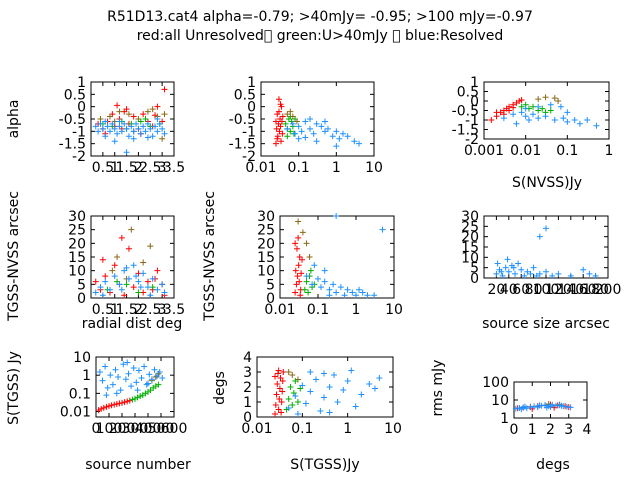 This screenshot has height=480, width=640. What do you see at coordinates (174, 429) in the screenshot?
I see `x-tick-label: 600` at bounding box center [174, 429].